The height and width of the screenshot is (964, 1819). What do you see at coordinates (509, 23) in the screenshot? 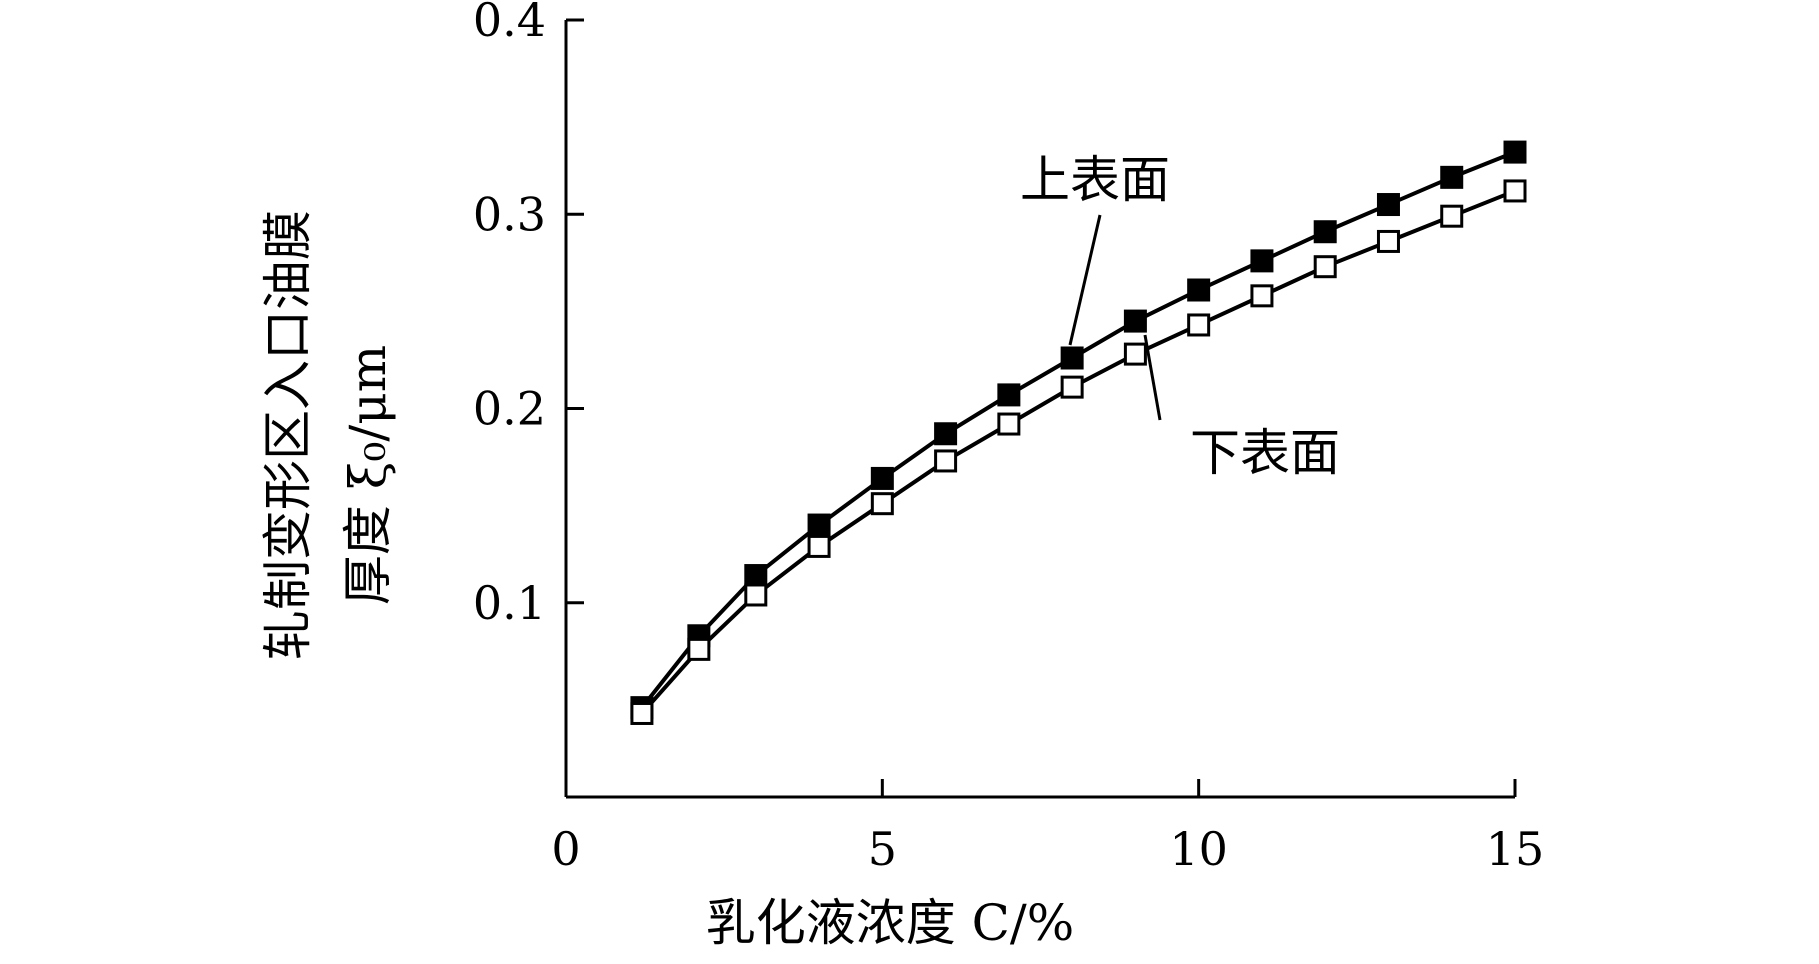
I see `y-tick-label: 0.4` at bounding box center [509, 23].